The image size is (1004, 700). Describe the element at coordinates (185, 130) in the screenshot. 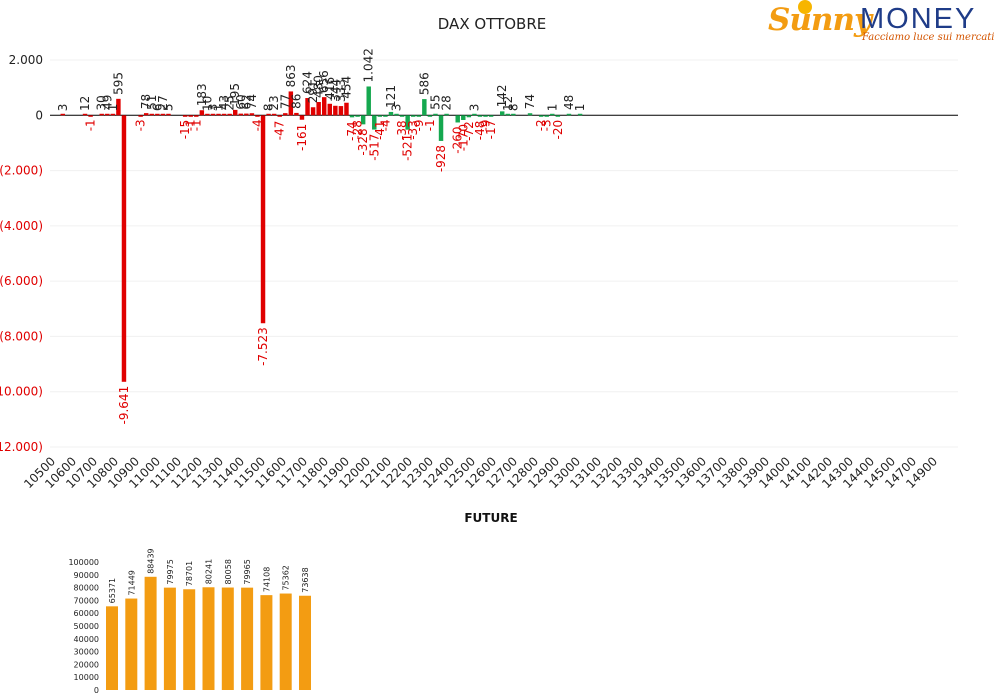

I see `data-label: -15` at that location.